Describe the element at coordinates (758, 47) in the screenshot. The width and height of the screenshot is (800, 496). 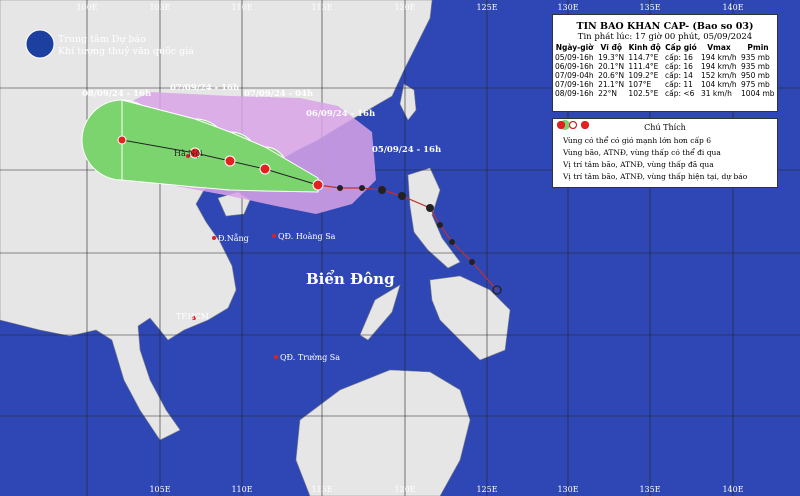
I see `column-header: Pmin` at that location.